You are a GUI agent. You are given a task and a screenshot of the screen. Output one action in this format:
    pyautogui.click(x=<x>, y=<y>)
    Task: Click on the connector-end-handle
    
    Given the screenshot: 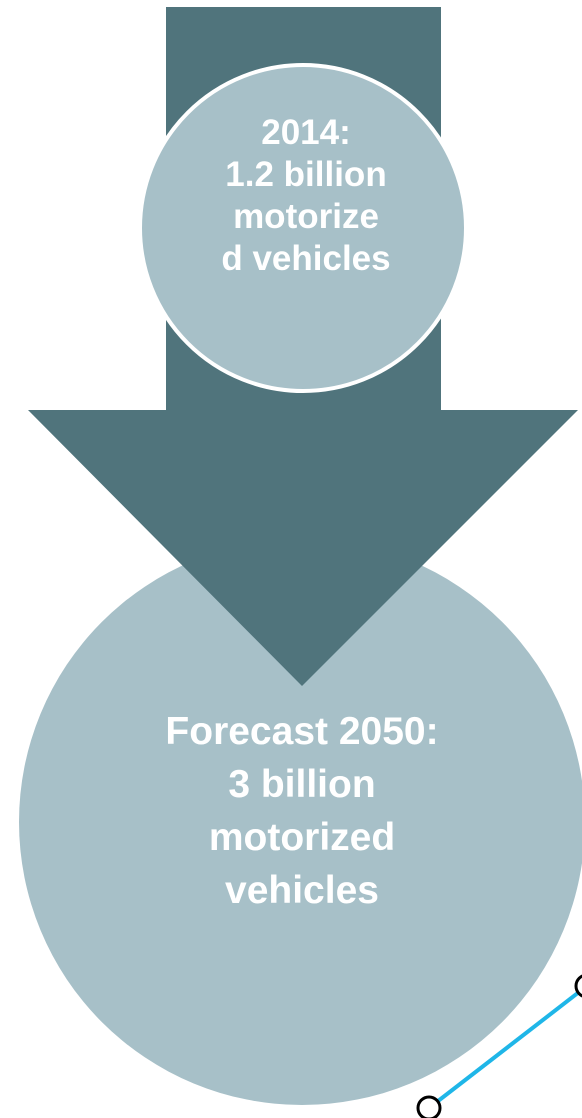 What is the action you would take?
    pyautogui.click(x=578, y=986)
    